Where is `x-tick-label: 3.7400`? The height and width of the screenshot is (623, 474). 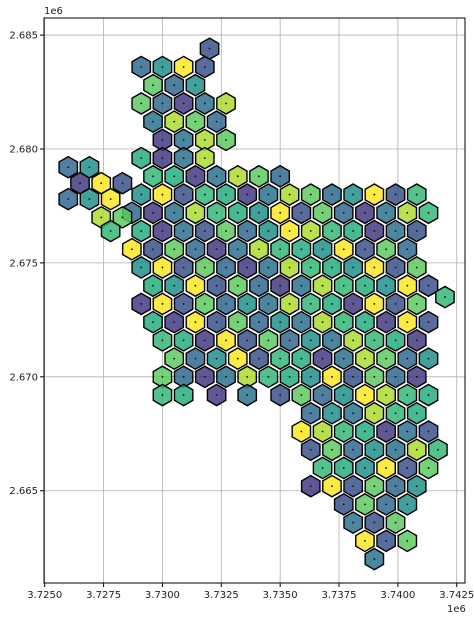 x-tick-label: 3.7400 is located at coordinates (397, 595).